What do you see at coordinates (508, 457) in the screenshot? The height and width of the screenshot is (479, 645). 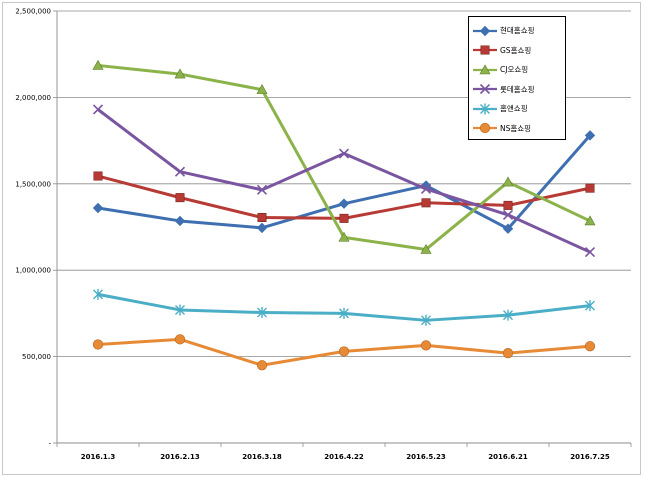 I see `x-tick-label: 2016.6.21` at bounding box center [508, 457].